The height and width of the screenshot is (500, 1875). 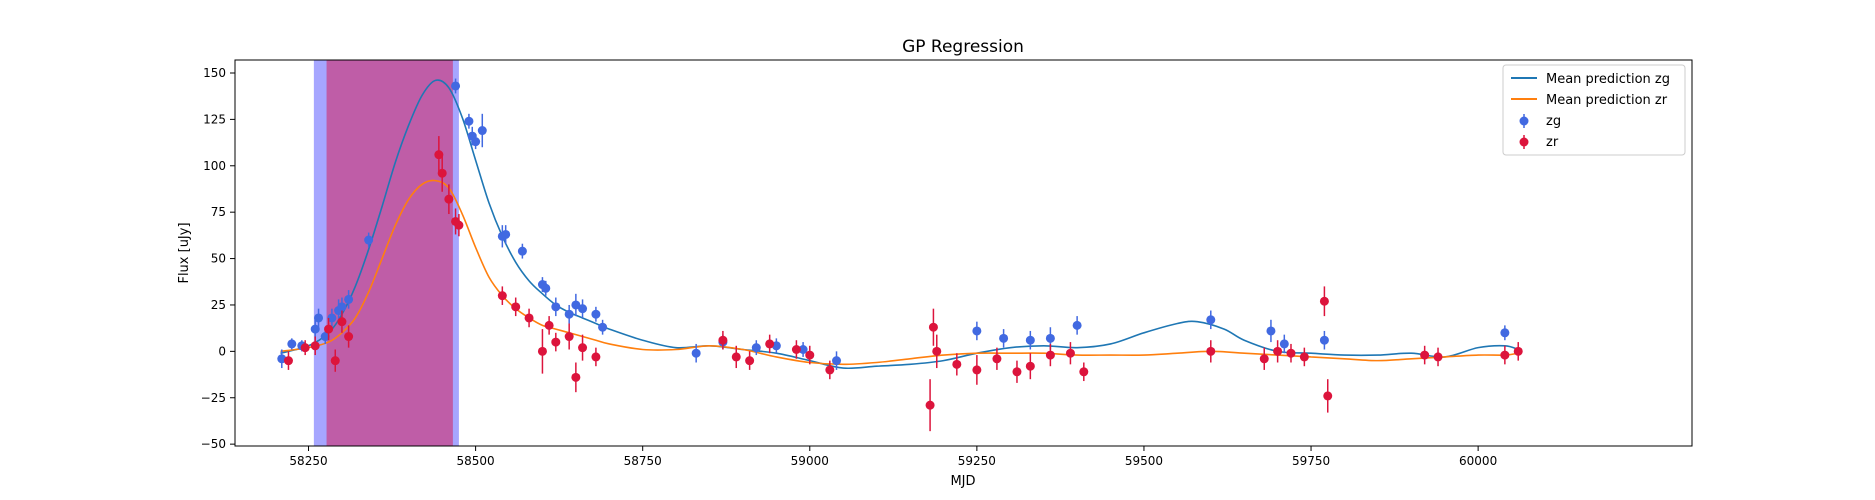 What do you see at coordinates (184, 252) in the screenshot?
I see `y-axis-label: Flux [uJy]` at bounding box center [184, 252].